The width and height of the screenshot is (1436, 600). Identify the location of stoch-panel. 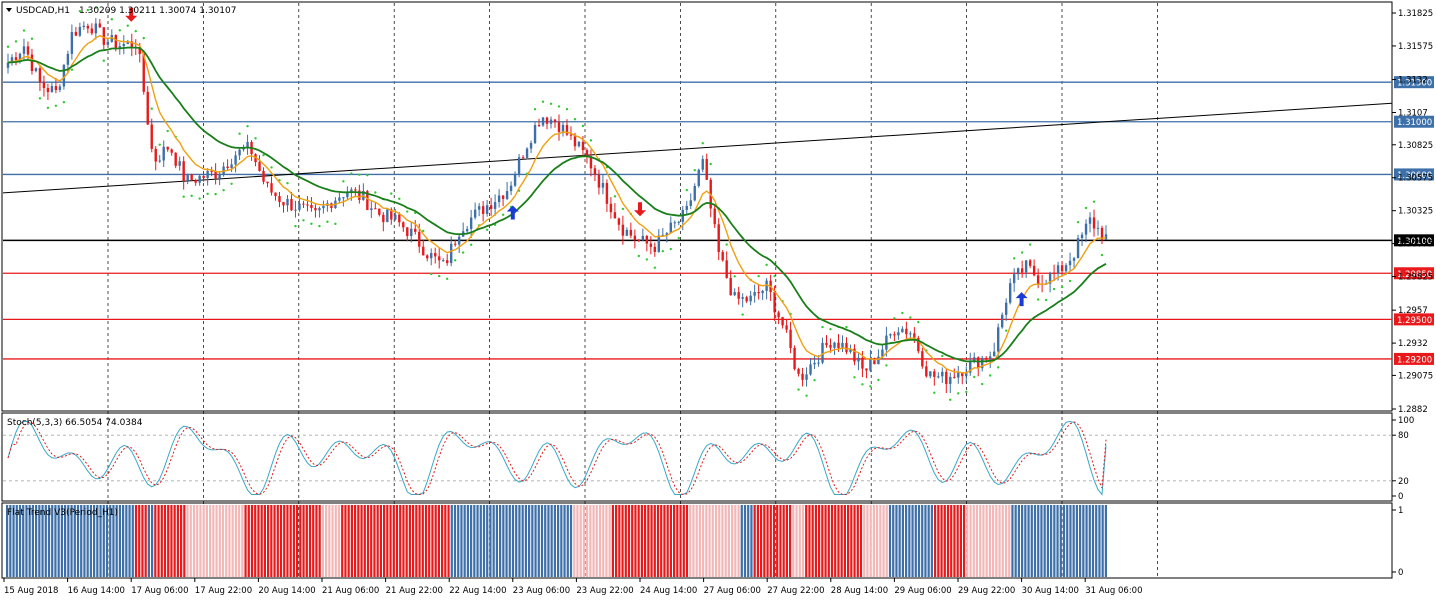
(697, 457).